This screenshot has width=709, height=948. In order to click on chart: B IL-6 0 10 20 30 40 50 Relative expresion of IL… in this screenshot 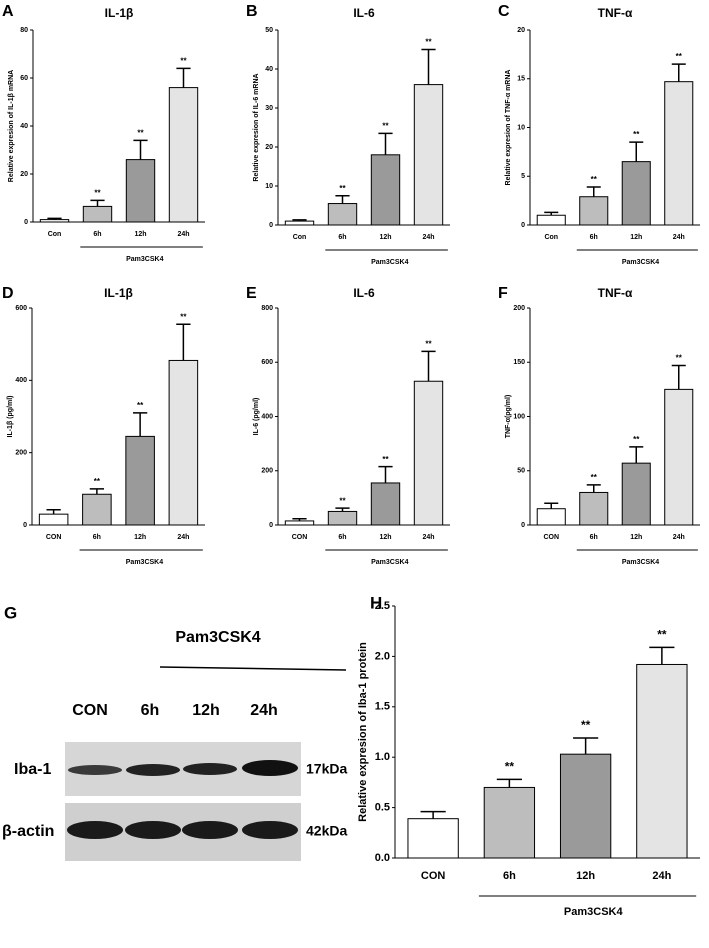, I will do `click(348, 134)`.